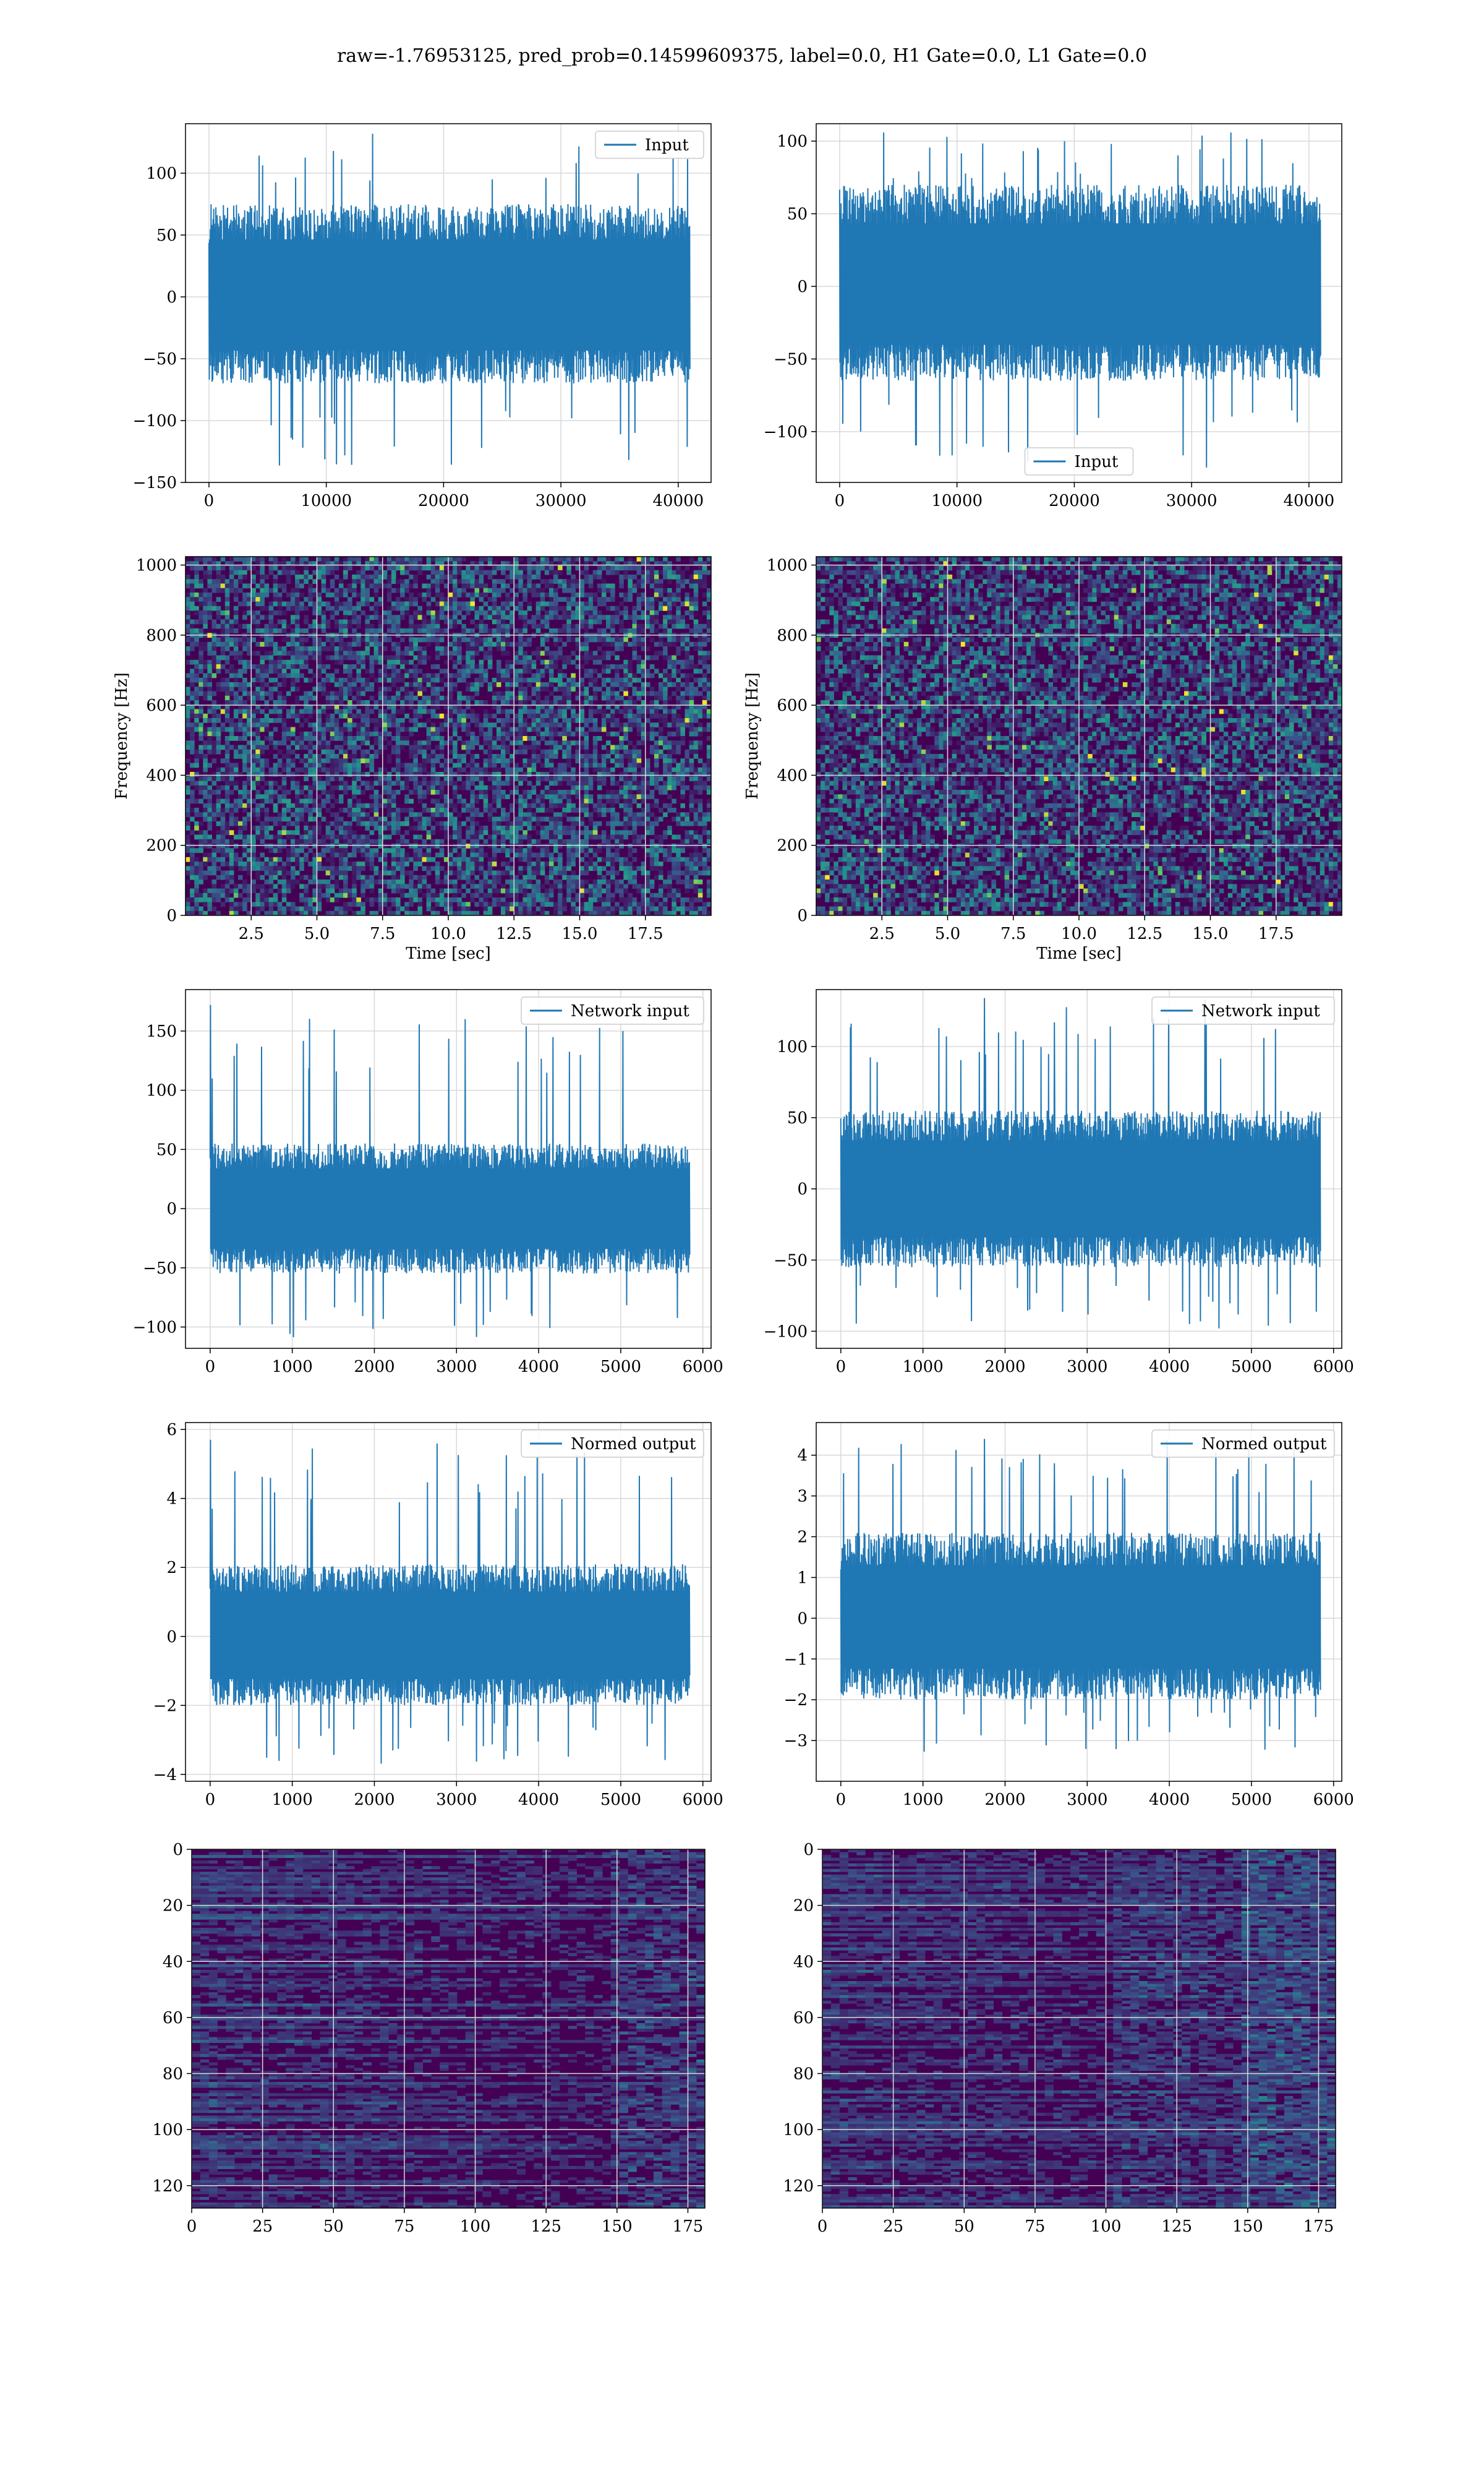  I want to click on series-body, so click(1080, 284).